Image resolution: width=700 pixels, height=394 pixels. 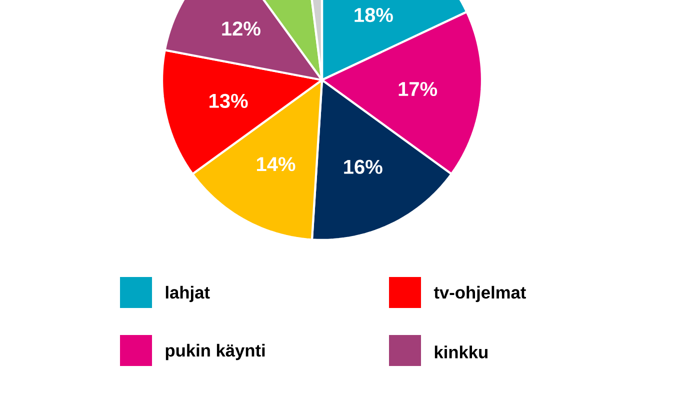 I want to click on data-label: 14%, so click(x=276, y=164).